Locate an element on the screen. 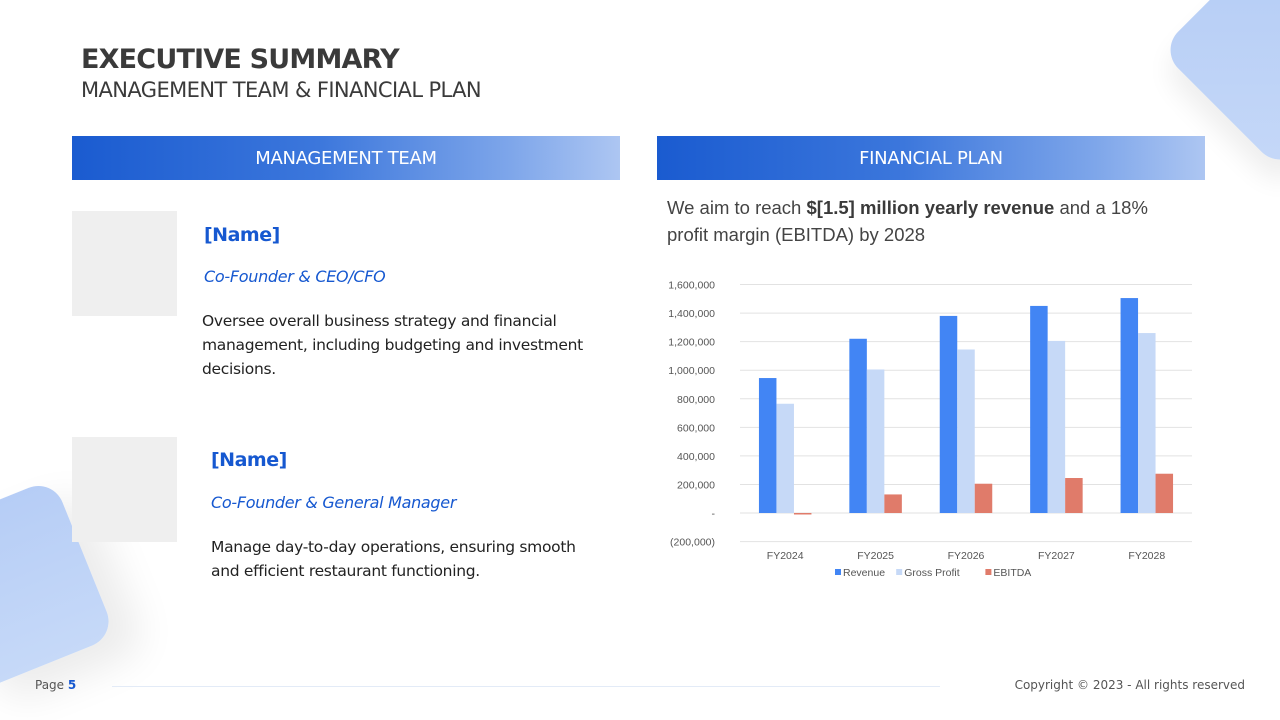  intro-highlight: $[1.5] million yearly revenue is located at coordinates (930, 207).